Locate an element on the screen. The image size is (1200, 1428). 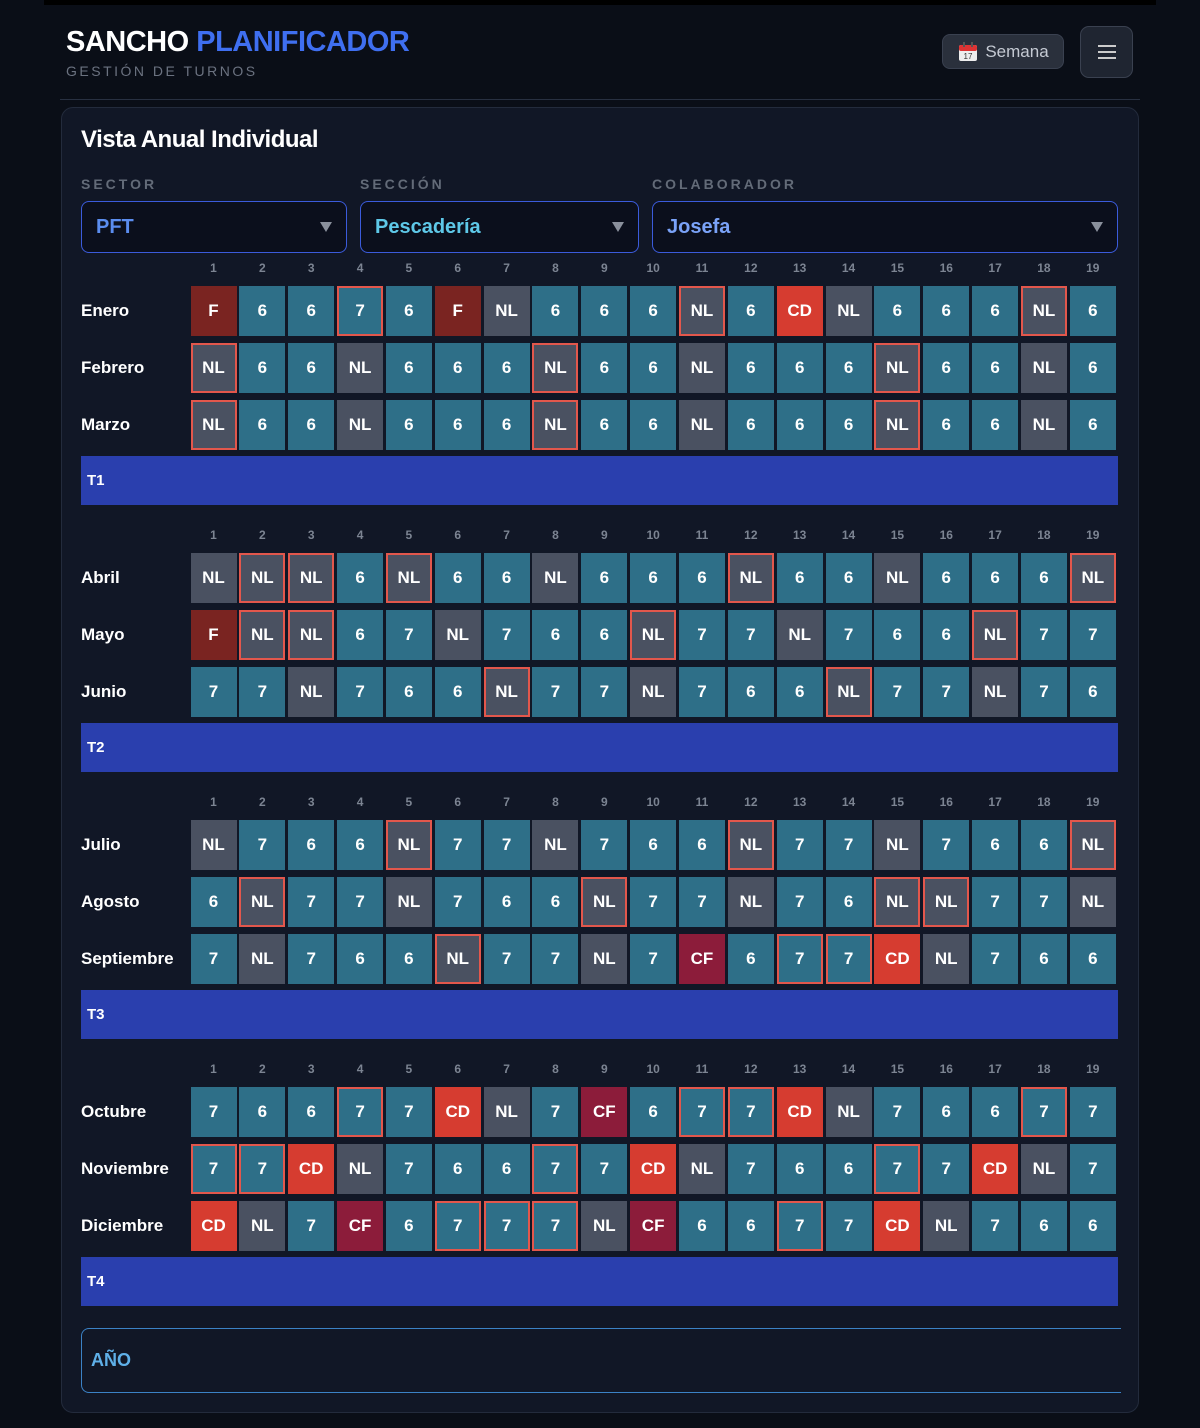
year-section: AÑO is located at coordinates (601, 1360).